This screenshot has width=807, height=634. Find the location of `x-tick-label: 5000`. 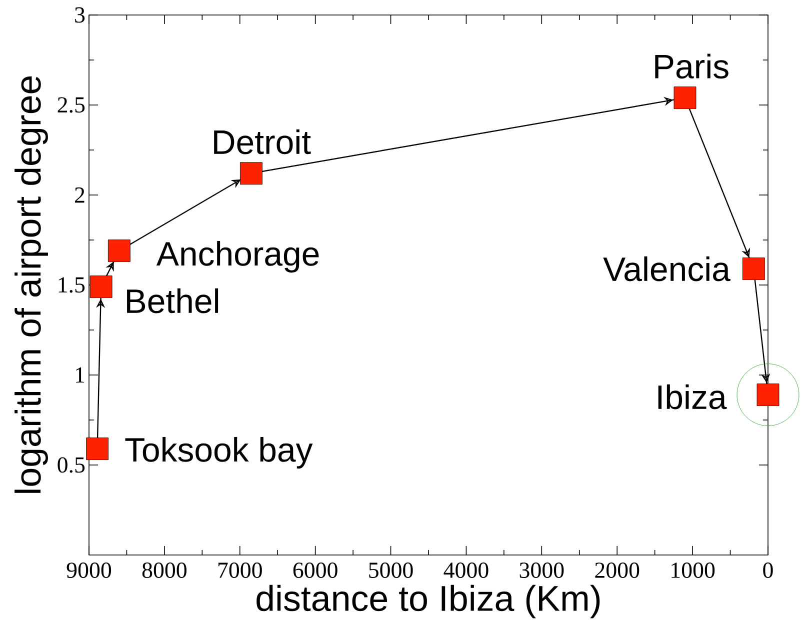

x-tick-label: 5000 is located at coordinates (391, 570).